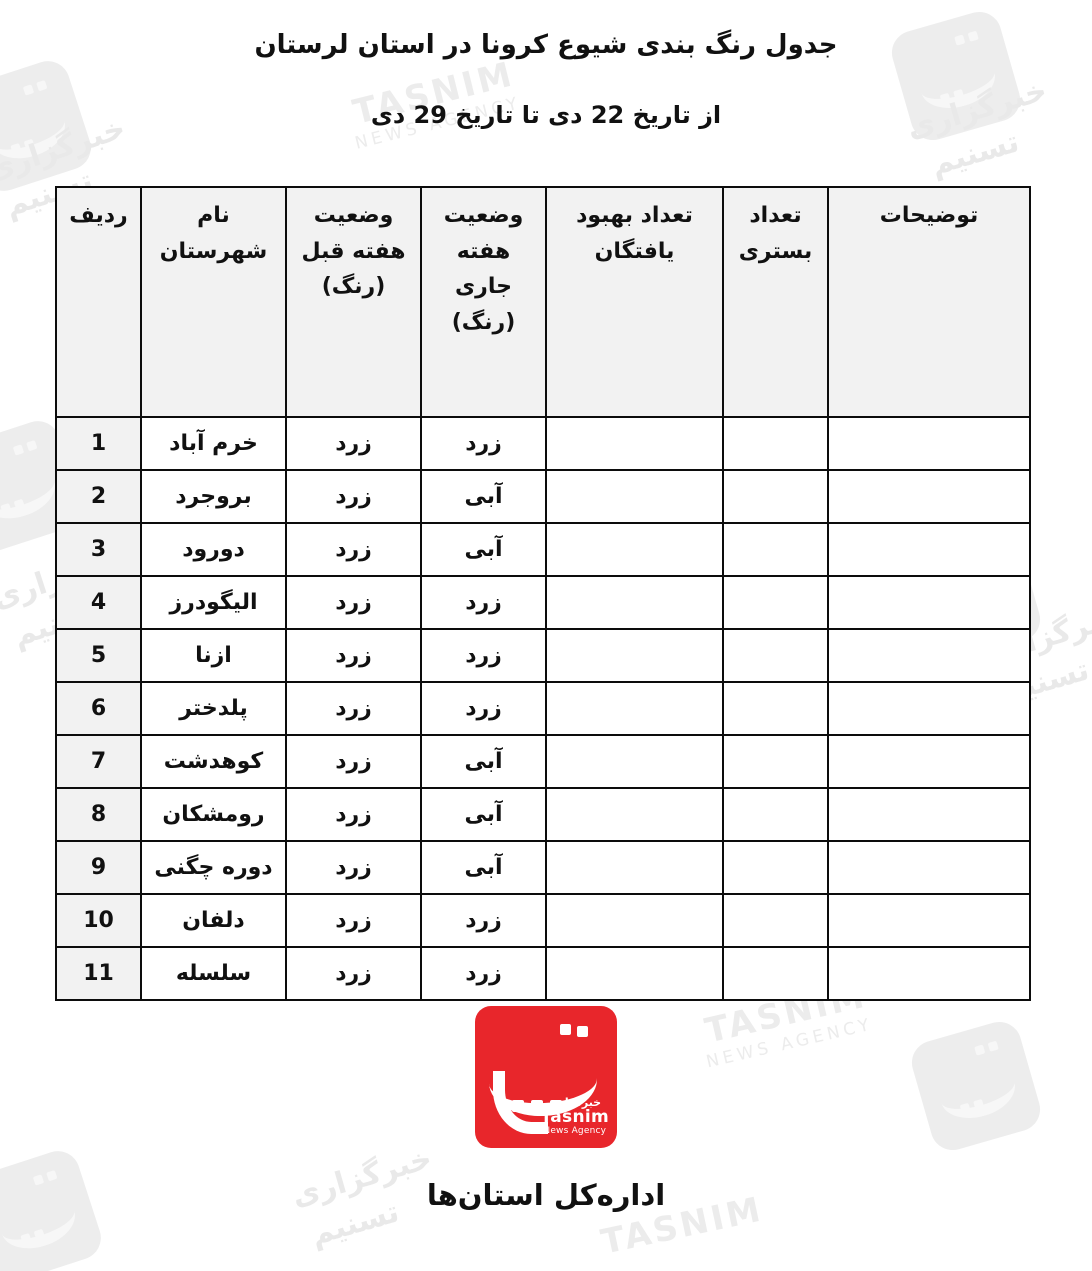 The image size is (1092, 1271). What do you see at coordinates (213, 655) in the screenshot?
I see `cell-city-name: ازنا` at bounding box center [213, 655].